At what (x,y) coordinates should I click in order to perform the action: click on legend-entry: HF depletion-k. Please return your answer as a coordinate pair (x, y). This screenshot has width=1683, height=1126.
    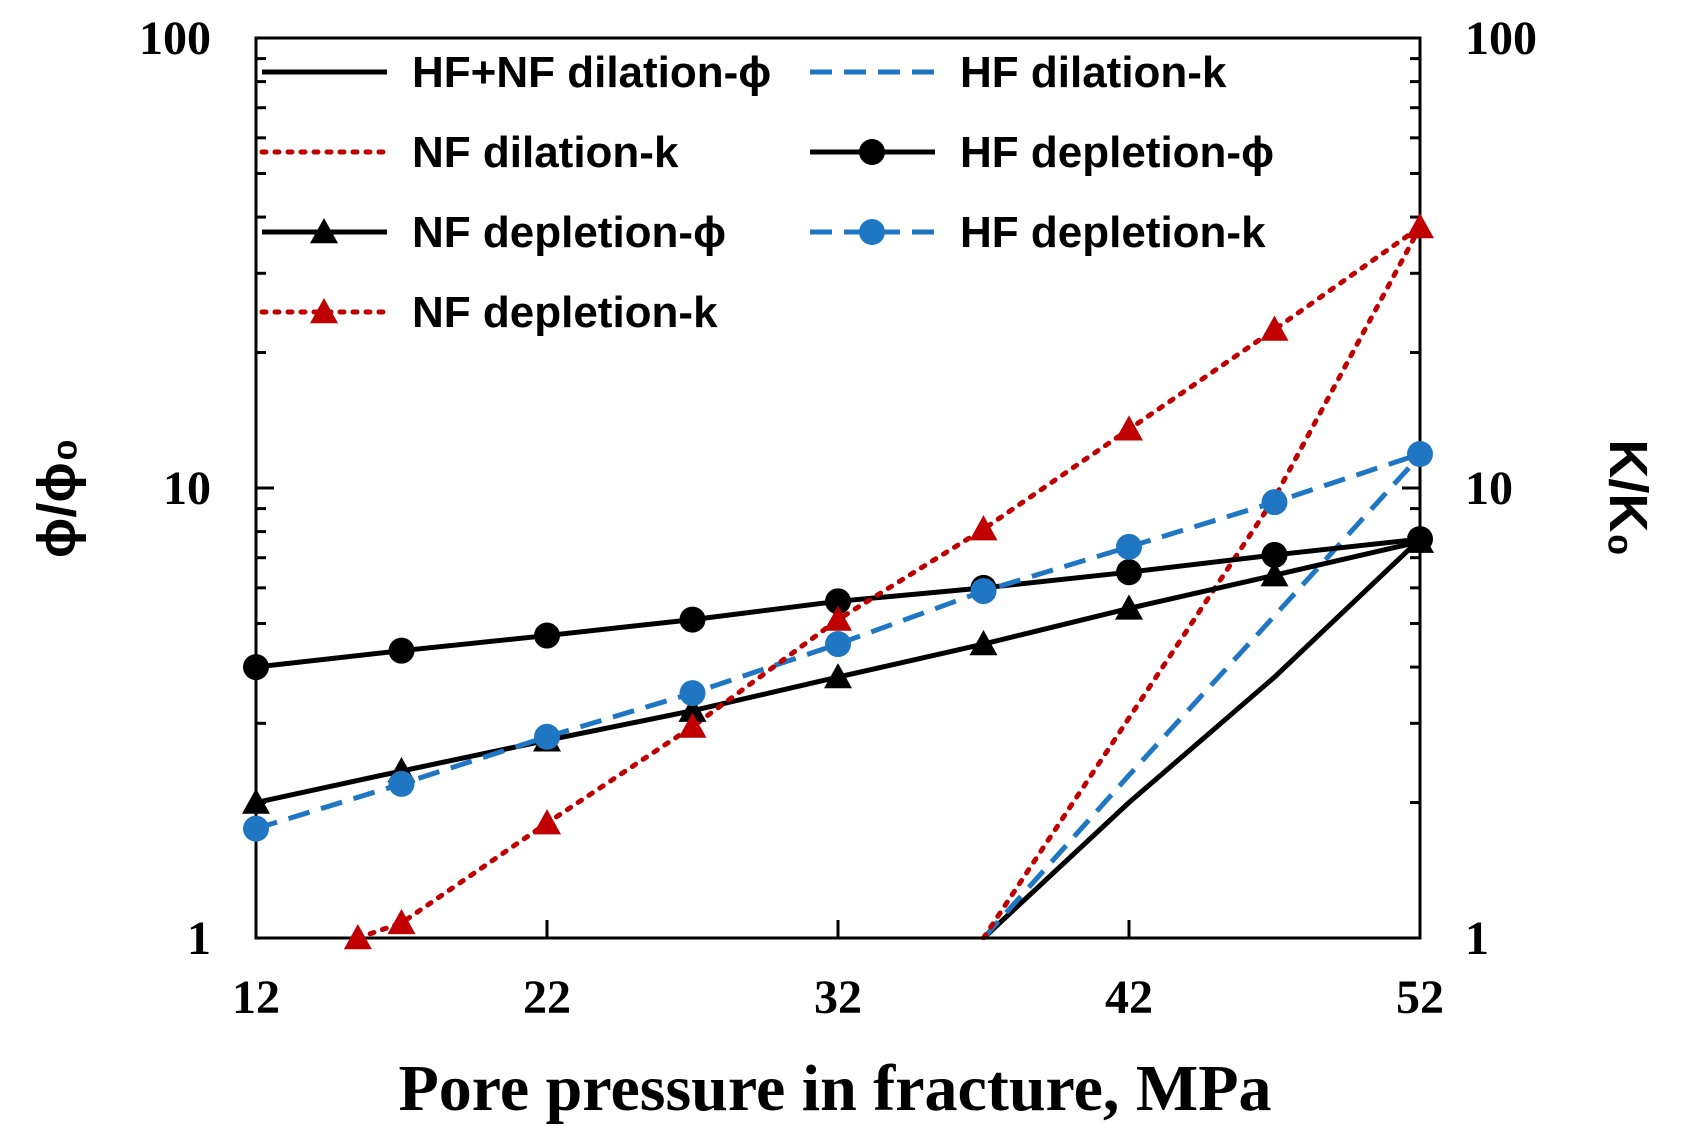
    Looking at the image, I should click on (1038, 232).